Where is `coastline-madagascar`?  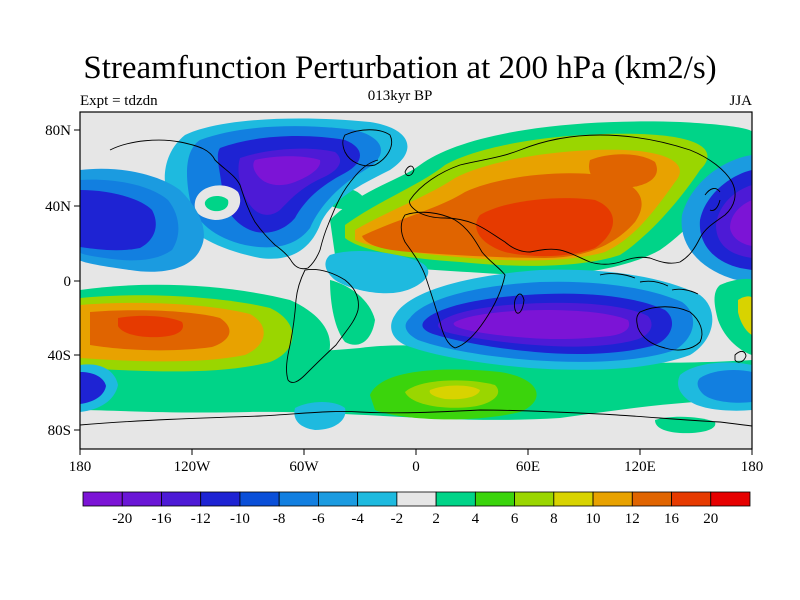 coastline-madagascar is located at coordinates (519, 303).